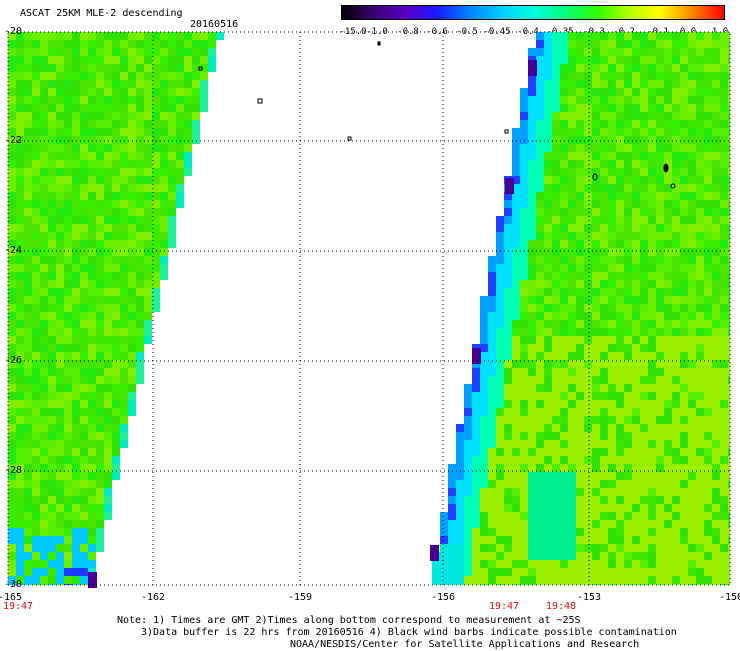 This screenshot has width=740, height=651. I want to click on lat-label: -26, so click(13, 360).